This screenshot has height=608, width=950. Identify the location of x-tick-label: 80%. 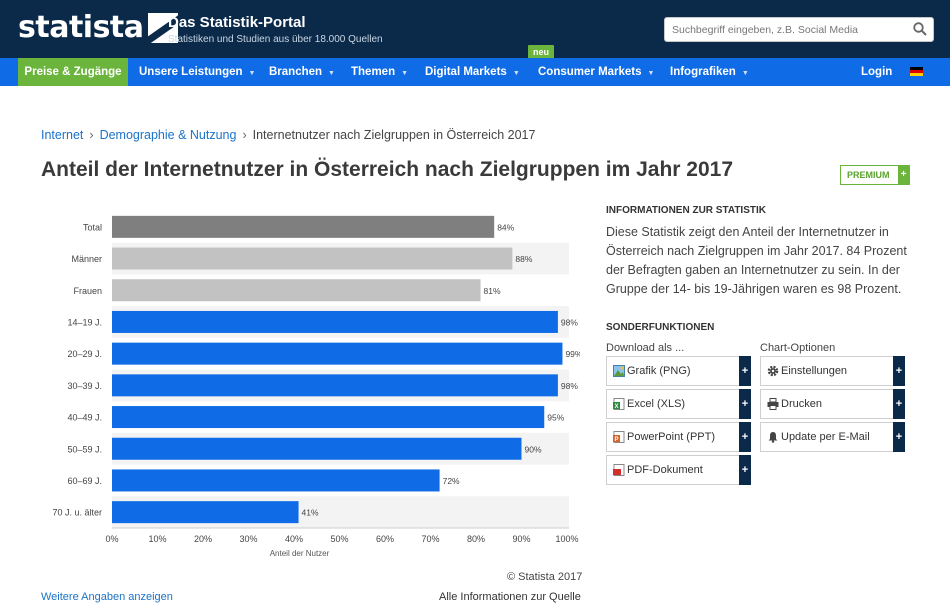
(476, 539).